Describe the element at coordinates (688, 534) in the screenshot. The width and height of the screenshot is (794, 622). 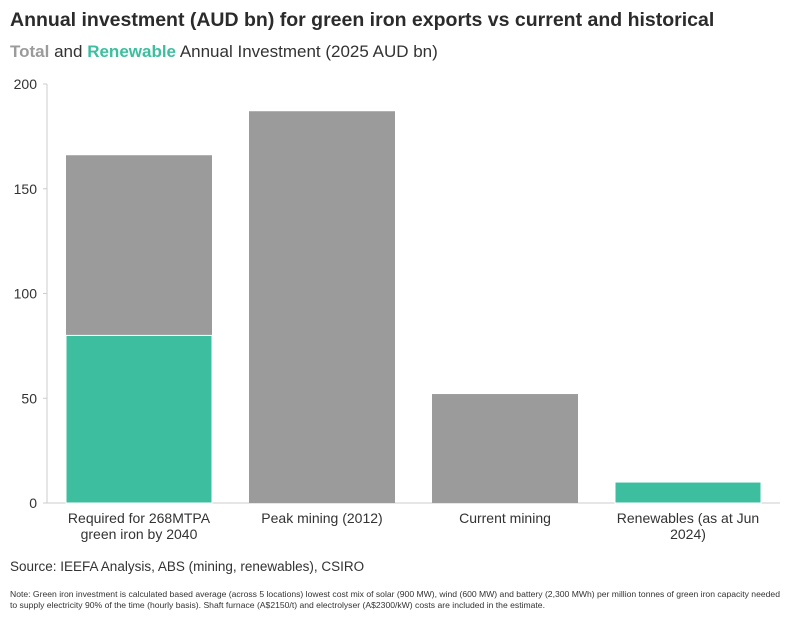
I see `x-category-label: 2024)` at that location.